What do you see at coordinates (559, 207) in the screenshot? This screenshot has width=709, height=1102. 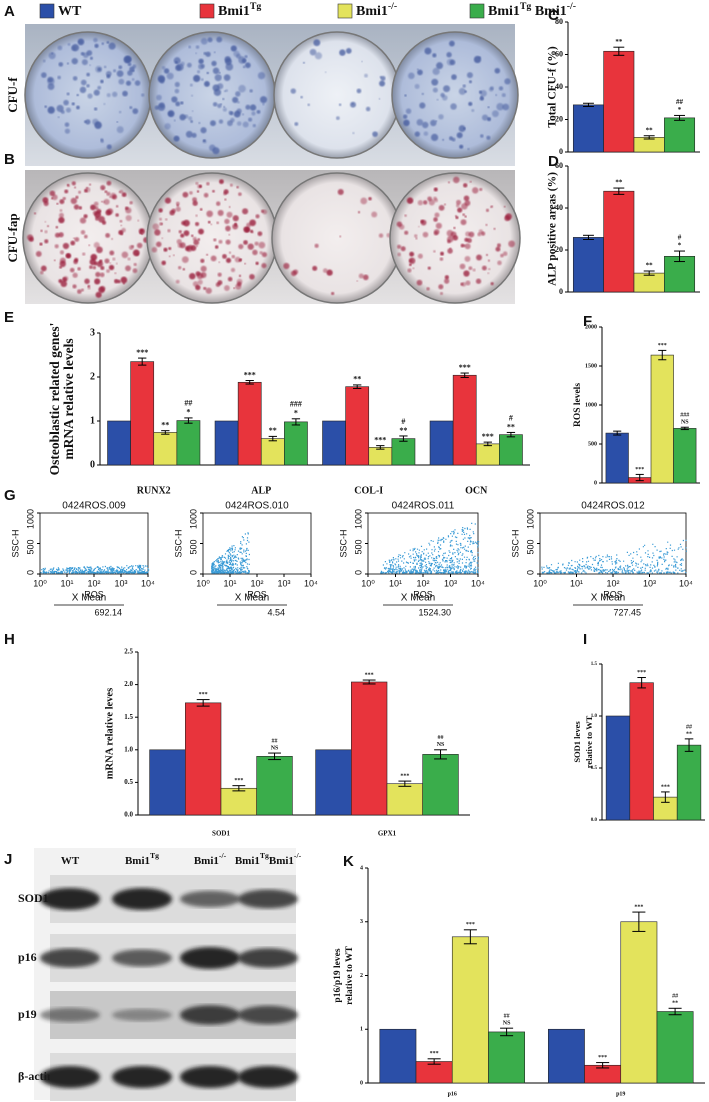 I see `y-tick-label: 40` at bounding box center [559, 207].